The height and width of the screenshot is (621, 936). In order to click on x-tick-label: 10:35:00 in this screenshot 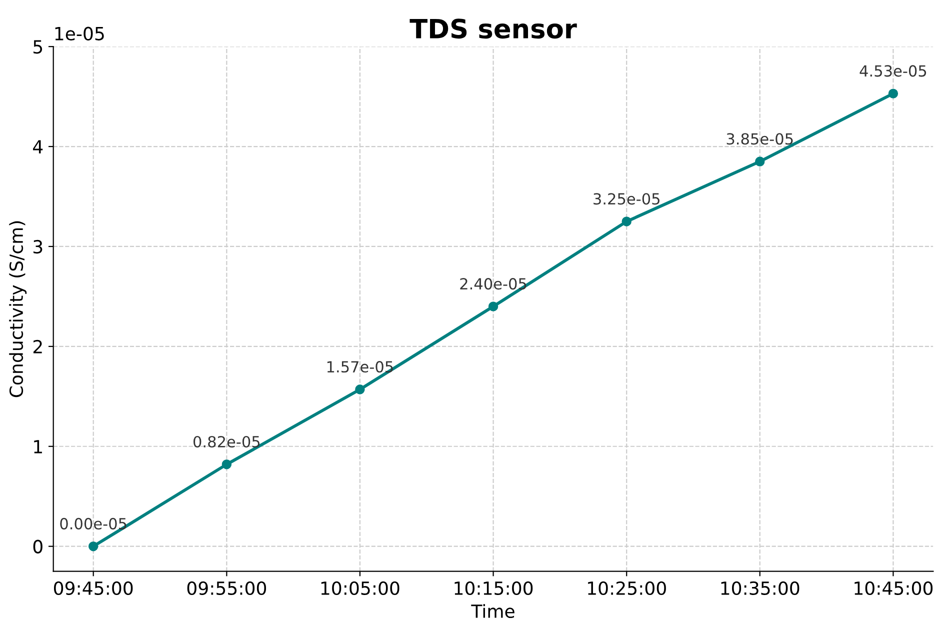, I will do `click(760, 588)`.